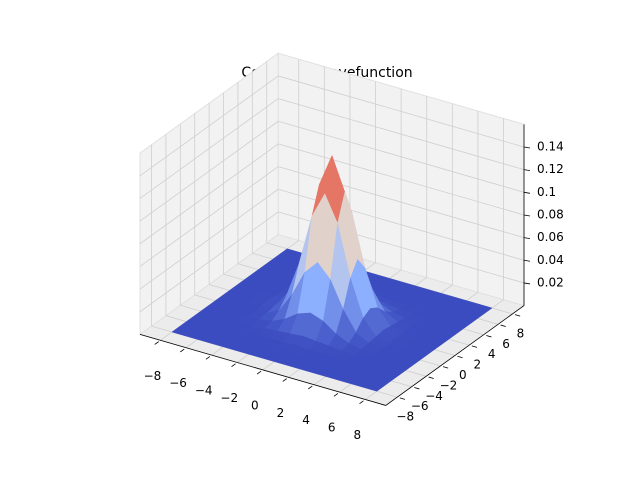 Image resolution: width=640 pixels, height=480 pixels. I want to click on x-tick-label: 6, so click(332, 428).